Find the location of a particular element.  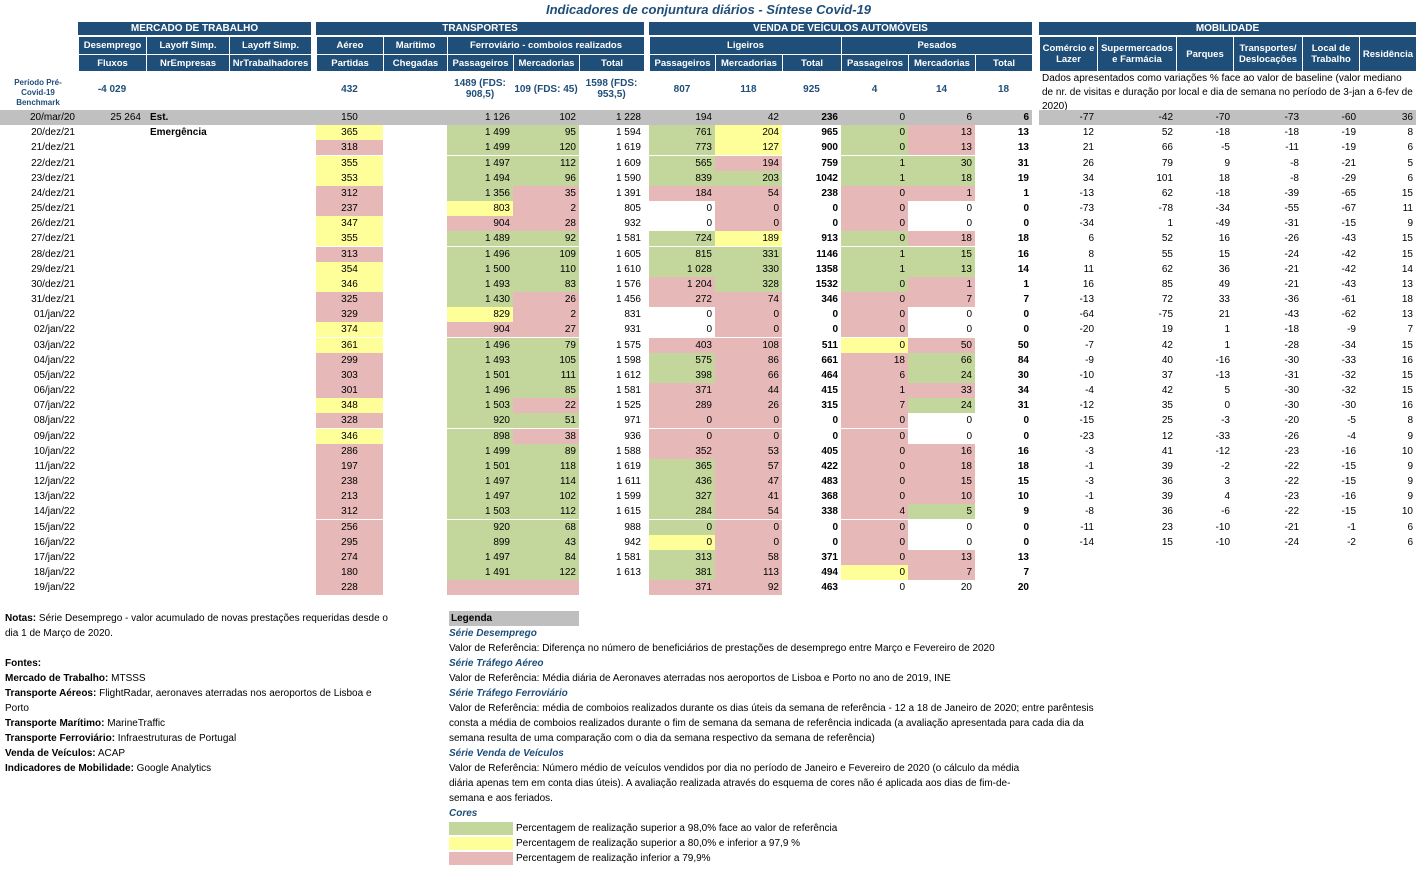

table-cell: -11 is located at coordinates (1292, 148).